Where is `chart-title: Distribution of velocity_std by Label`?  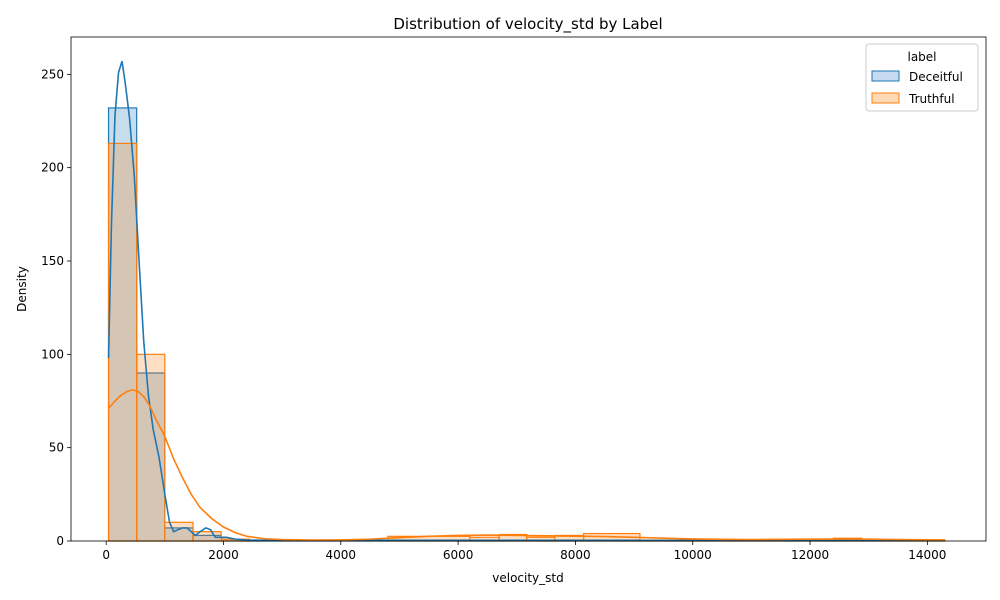 chart-title: Distribution of velocity_std by Label is located at coordinates (527, 24).